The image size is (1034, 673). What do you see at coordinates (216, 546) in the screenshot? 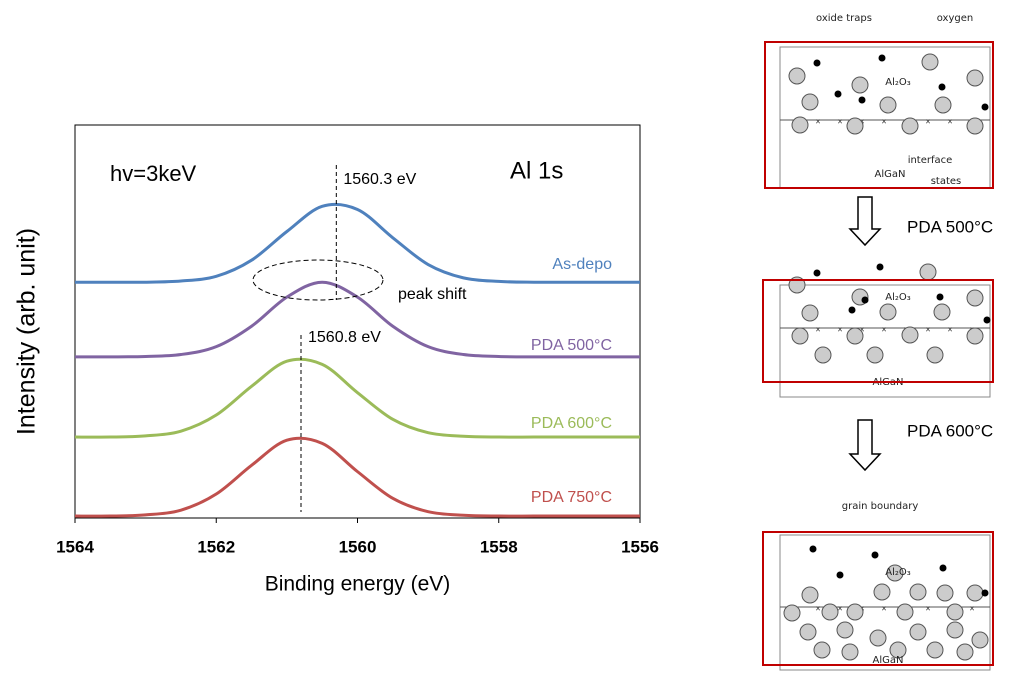
I see `x-tick-label: 1562` at bounding box center [216, 546].